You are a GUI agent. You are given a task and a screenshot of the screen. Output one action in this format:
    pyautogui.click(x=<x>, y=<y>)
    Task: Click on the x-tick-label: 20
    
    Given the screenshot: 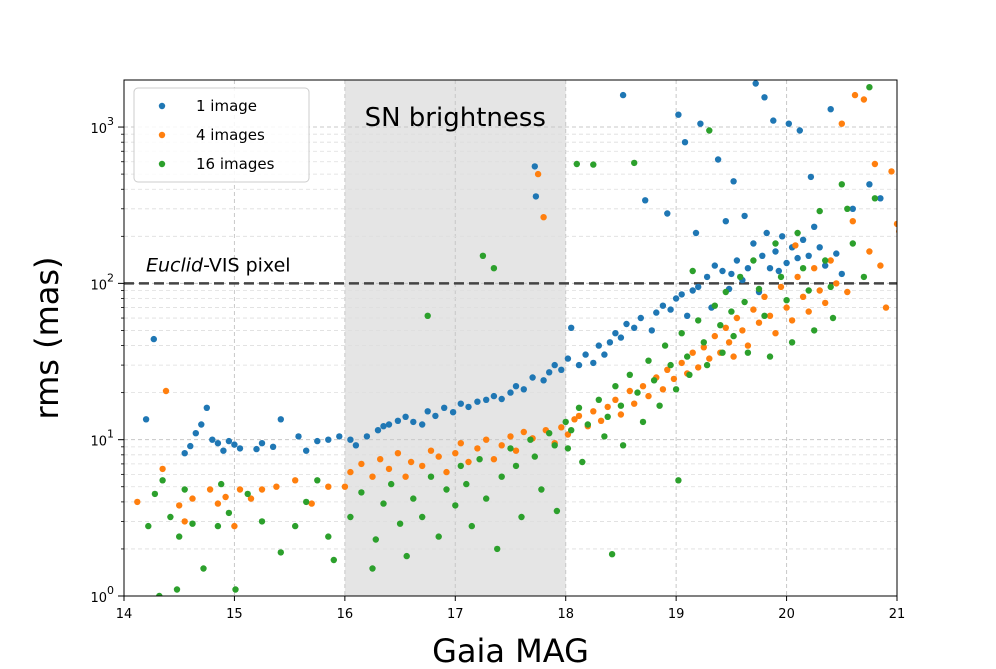 What is the action you would take?
    pyautogui.click(x=786, y=614)
    